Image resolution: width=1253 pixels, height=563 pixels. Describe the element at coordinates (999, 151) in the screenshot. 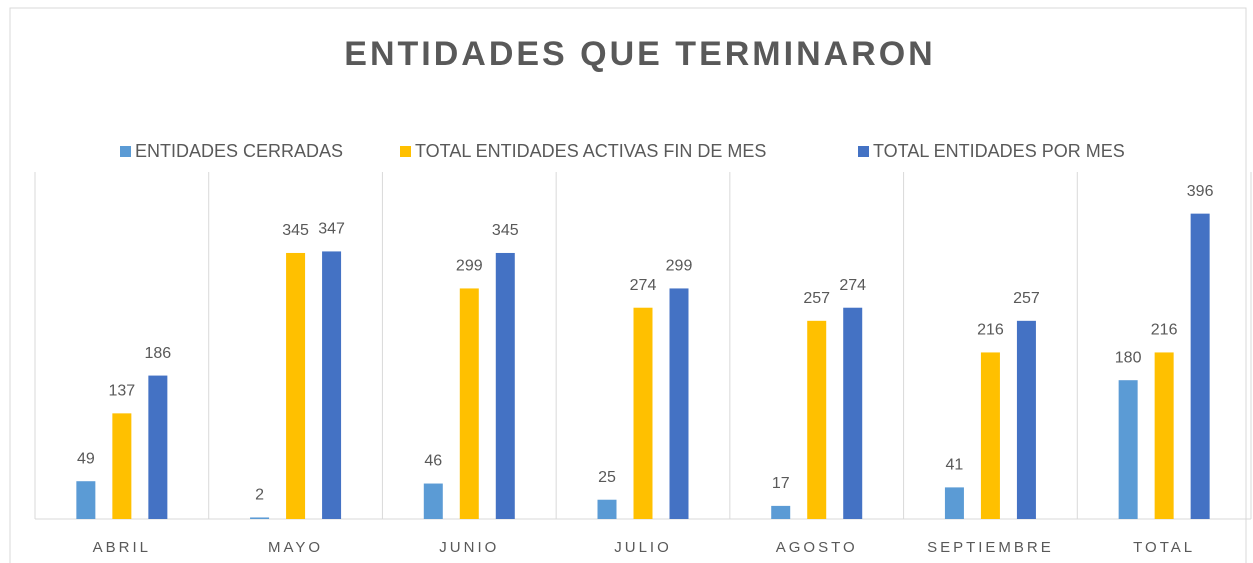

I see `legend-label: TOTAL ENTIDADES POR MES` at that location.